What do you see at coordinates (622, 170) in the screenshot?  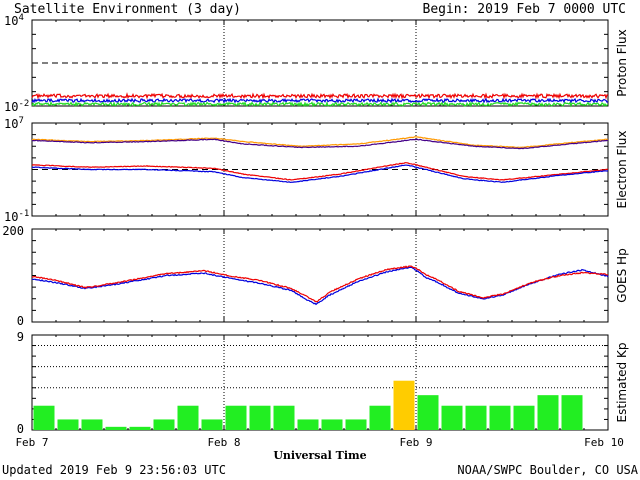 I see `electron-y-axis-label: Electron Flux` at bounding box center [622, 170].